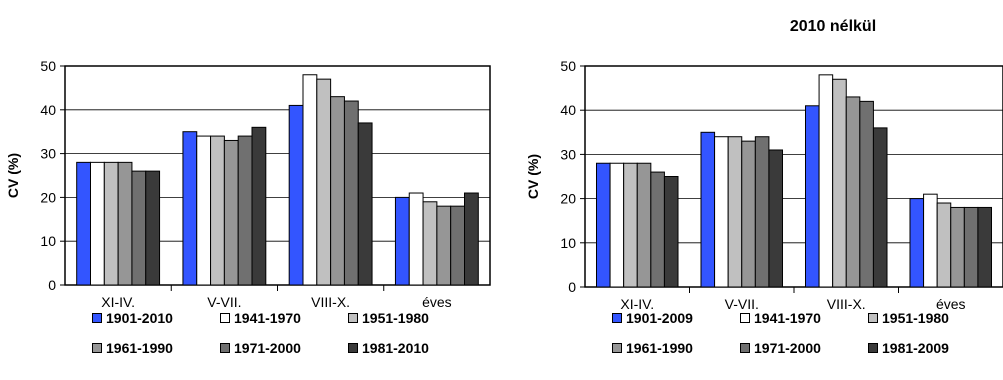 The height and width of the screenshot is (380, 1003). Describe the element at coordinates (139, 318) in the screenshot. I see `legend-label: 1901-2010` at that location.